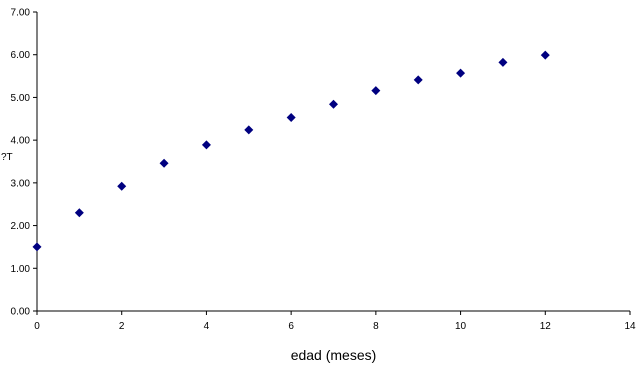 The width and height of the screenshot is (637, 372). What do you see at coordinates (21, 141) in the screenshot?
I see `y-tick-label: 4.00` at bounding box center [21, 141].